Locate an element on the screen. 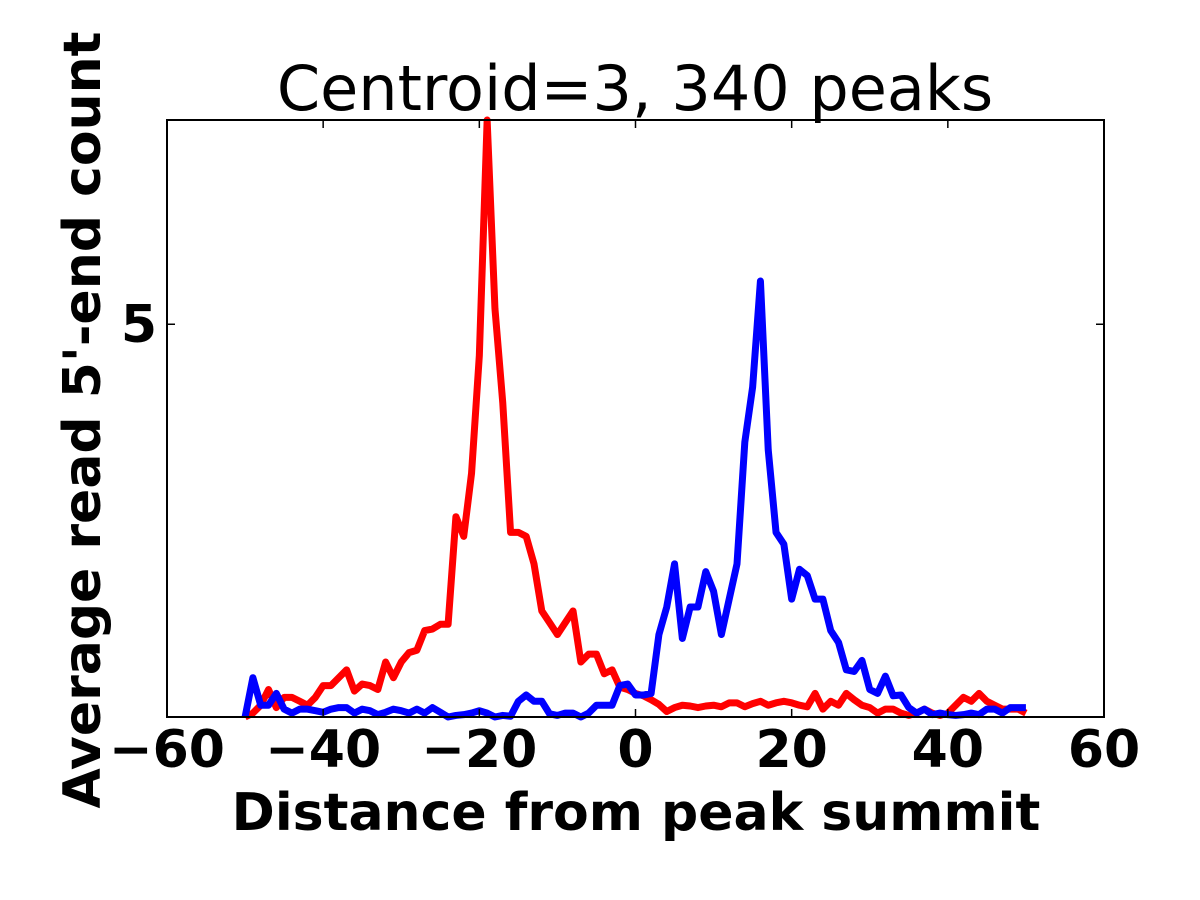 The width and height of the screenshot is (1200, 900). x-tick-label-4: 20 is located at coordinates (791, 750).